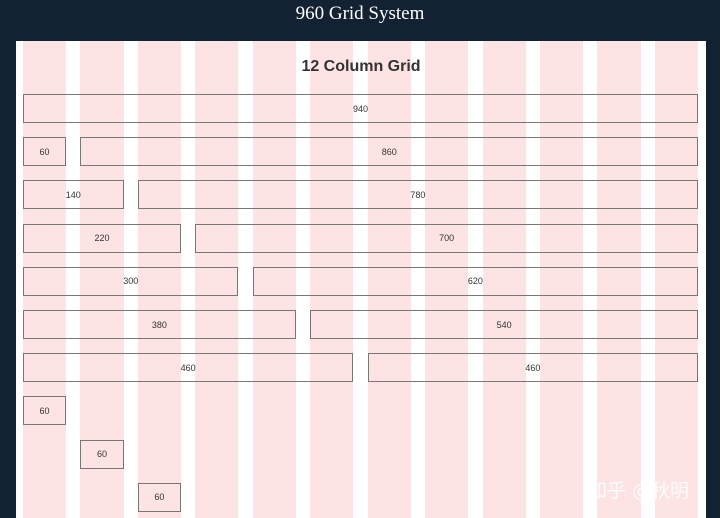 This screenshot has height=518, width=720. I want to click on grid-box: 700, so click(446, 238).